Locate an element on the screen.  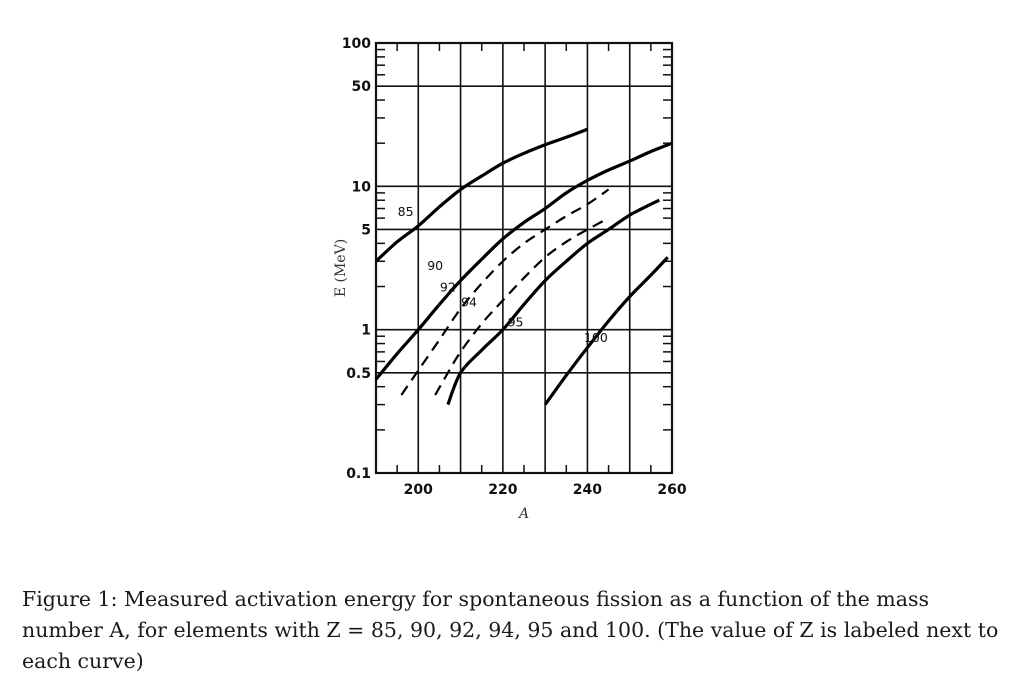
x-axis-title: A is located at coordinates (523, 514).